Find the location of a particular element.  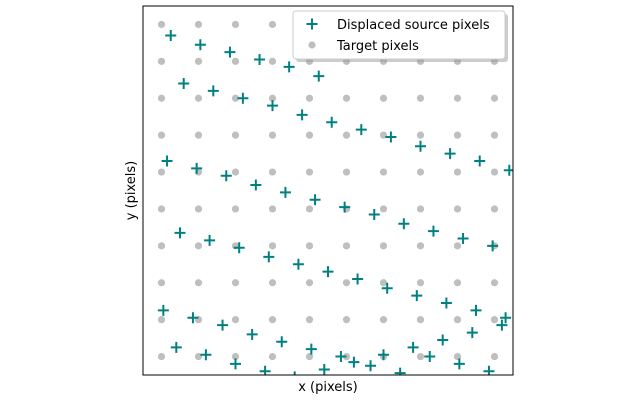

x-axis-label: x (pixels) is located at coordinates (328, 387).